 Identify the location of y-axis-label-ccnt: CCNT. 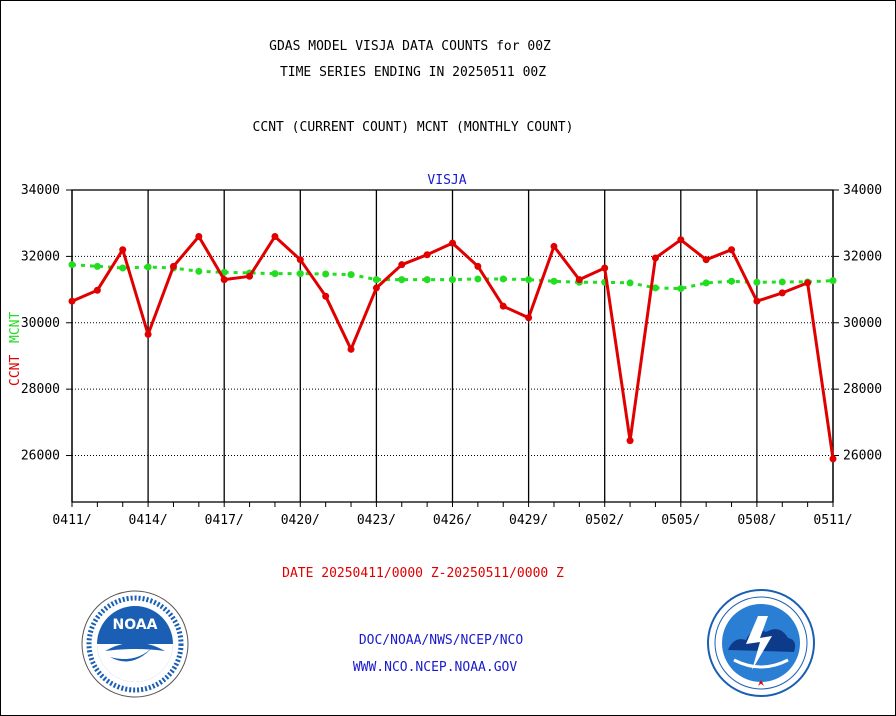
(15, 370).